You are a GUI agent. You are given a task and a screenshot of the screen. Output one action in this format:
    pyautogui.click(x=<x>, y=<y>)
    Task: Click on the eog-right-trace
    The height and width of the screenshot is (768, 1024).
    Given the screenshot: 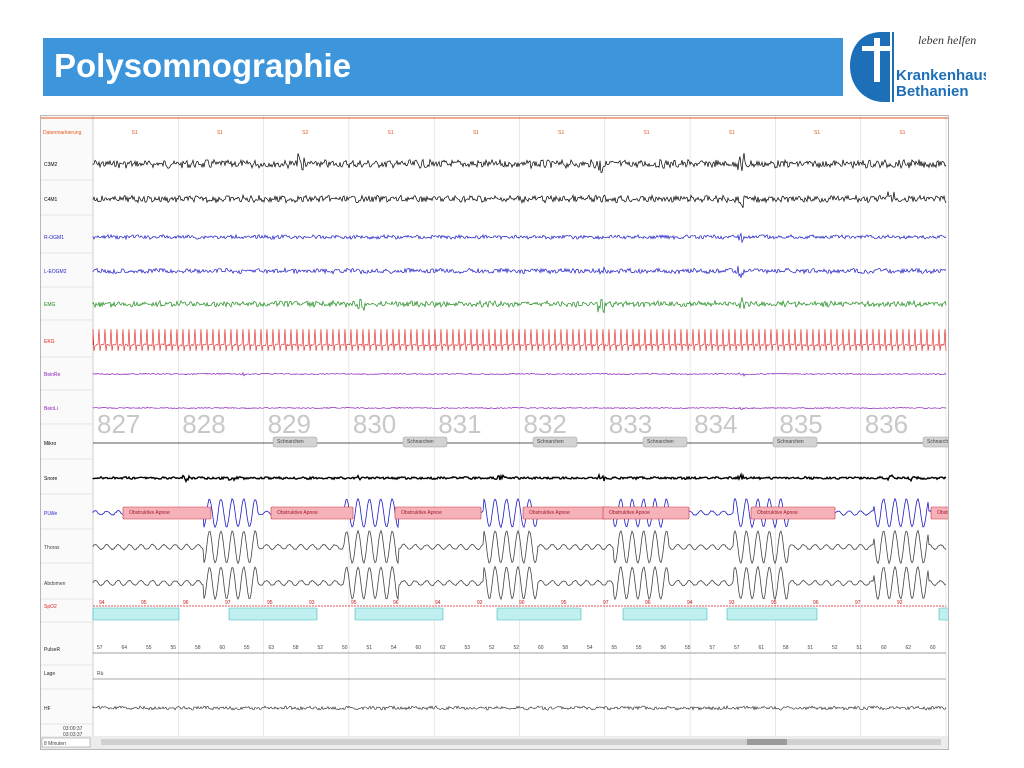 What is the action you would take?
    pyautogui.click(x=519, y=238)
    